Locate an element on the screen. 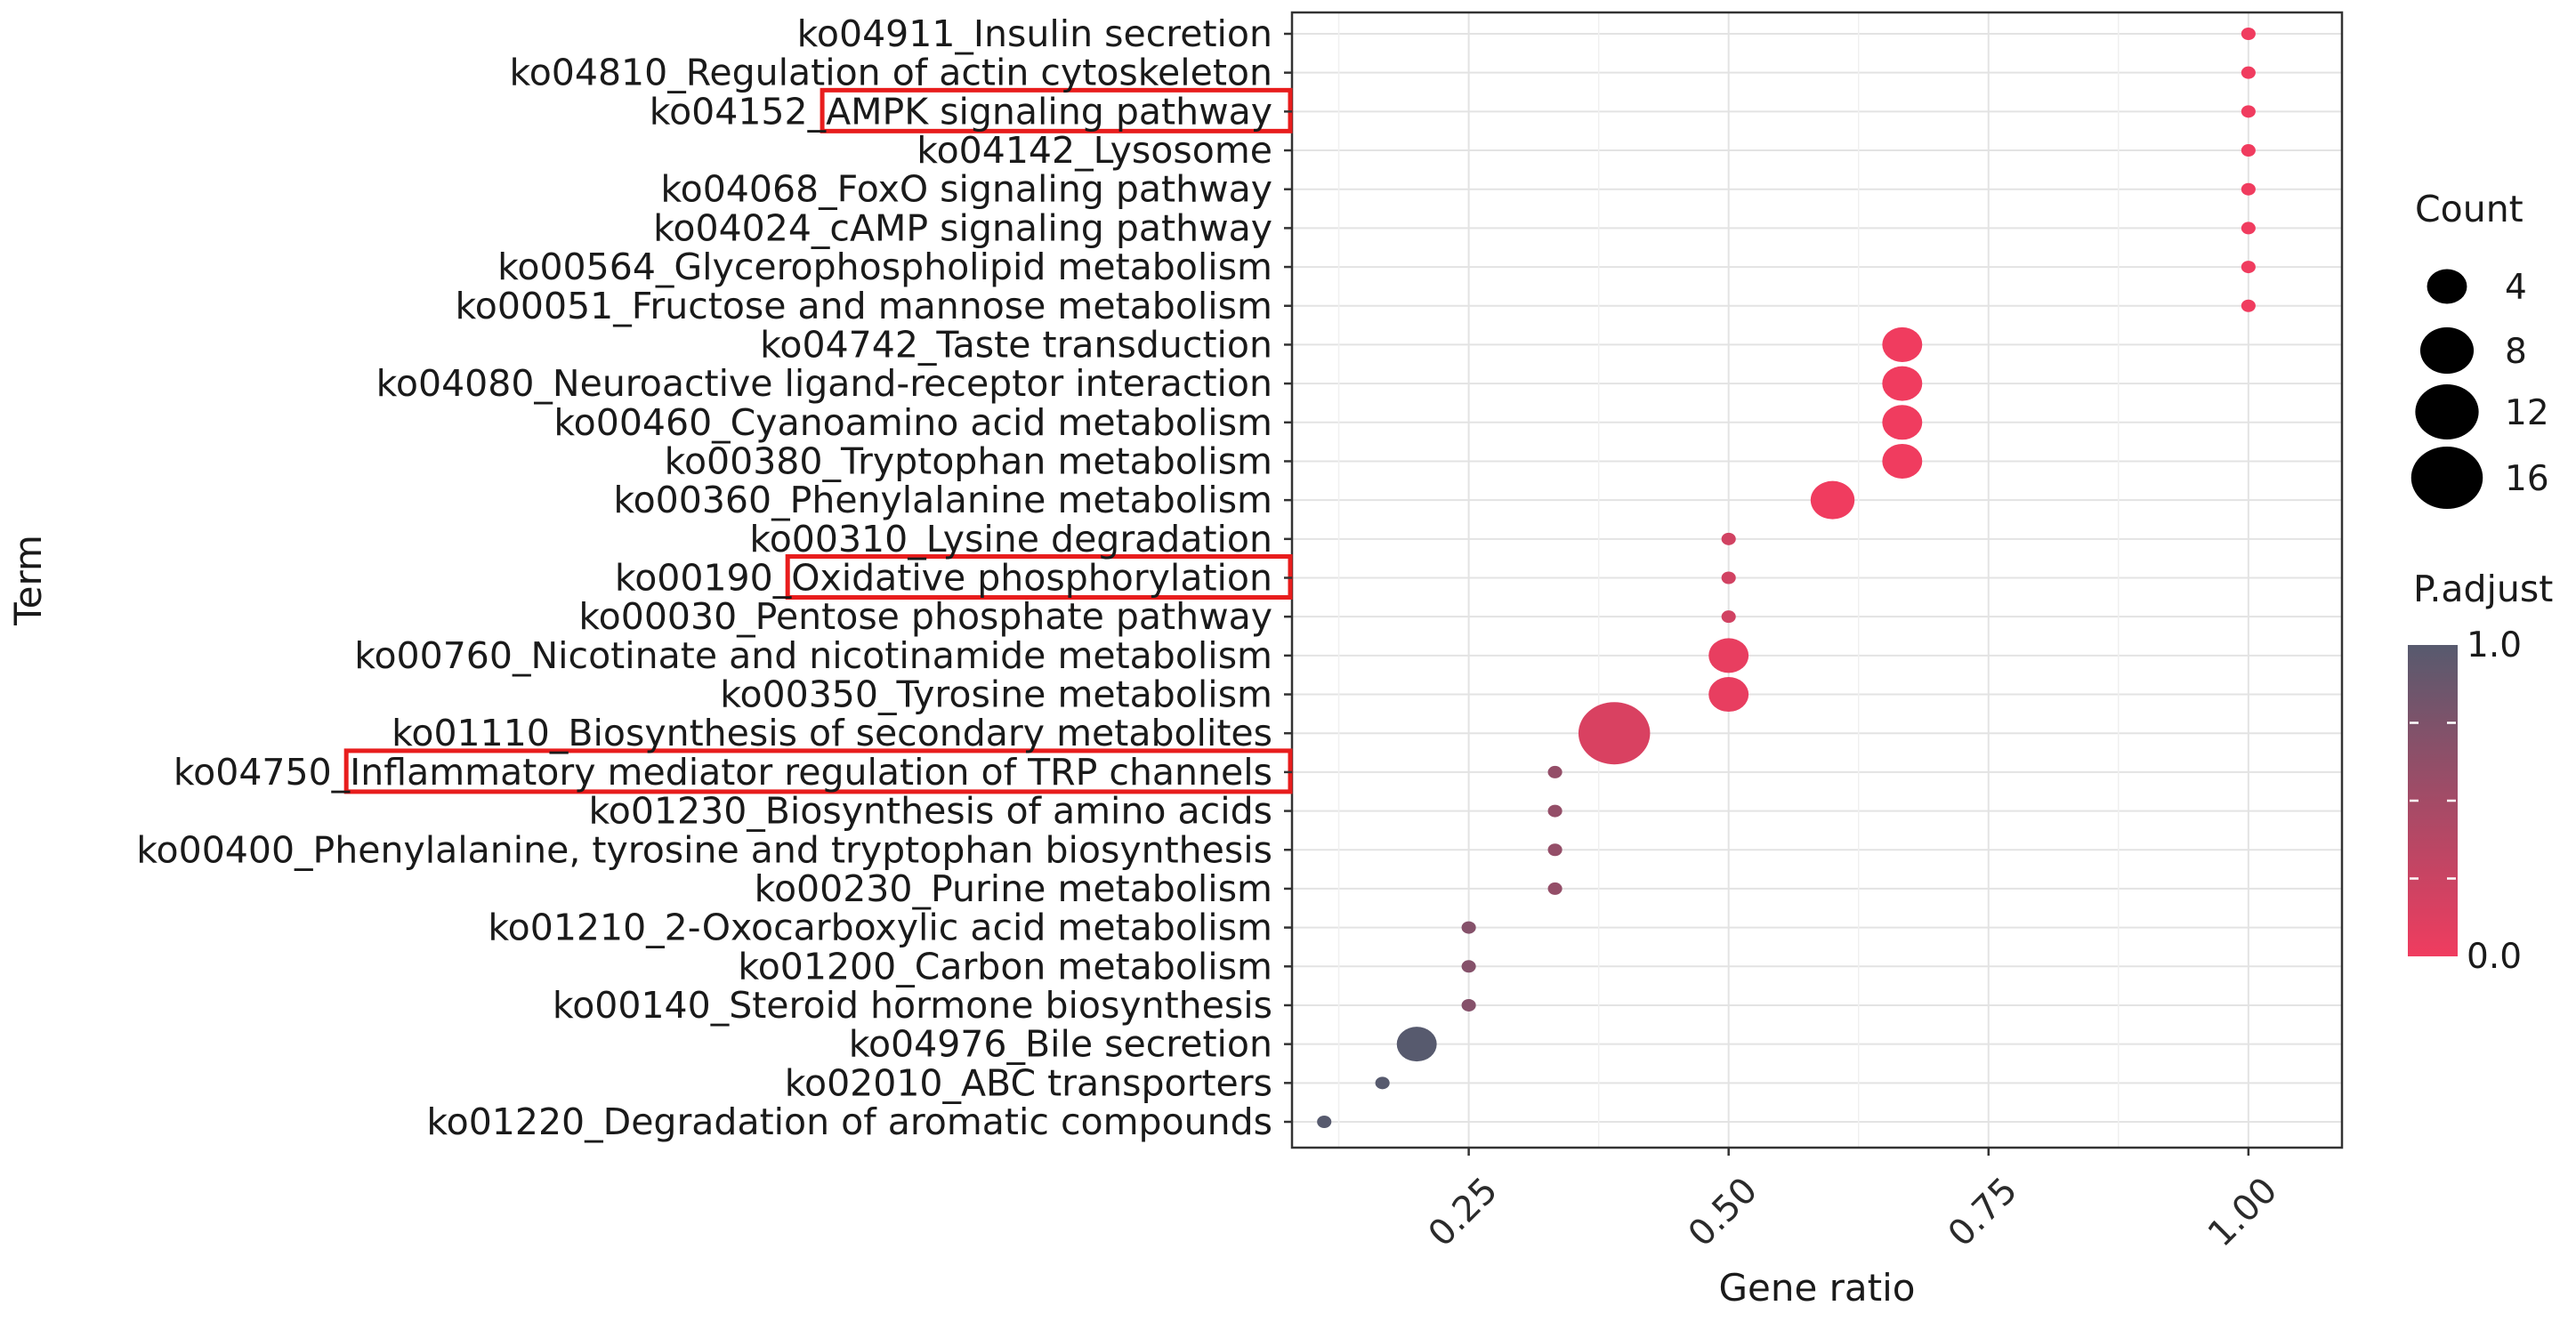 This screenshot has width=2576, height=1322. term-label: ko00051_Fructose and mannose metabolism is located at coordinates (863, 306).